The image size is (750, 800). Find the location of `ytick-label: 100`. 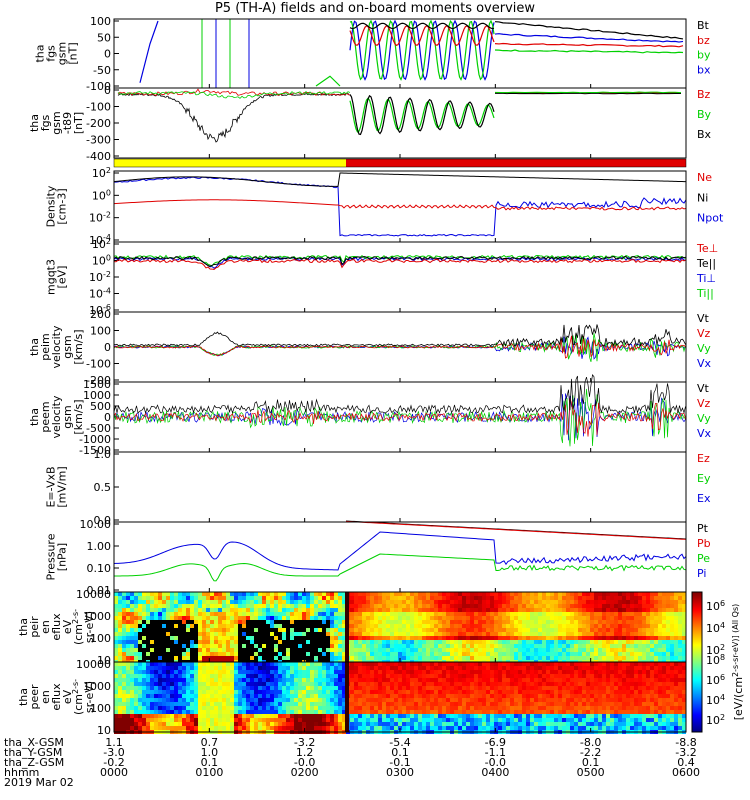

ytick-label: 100 is located at coordinates (100, 638).